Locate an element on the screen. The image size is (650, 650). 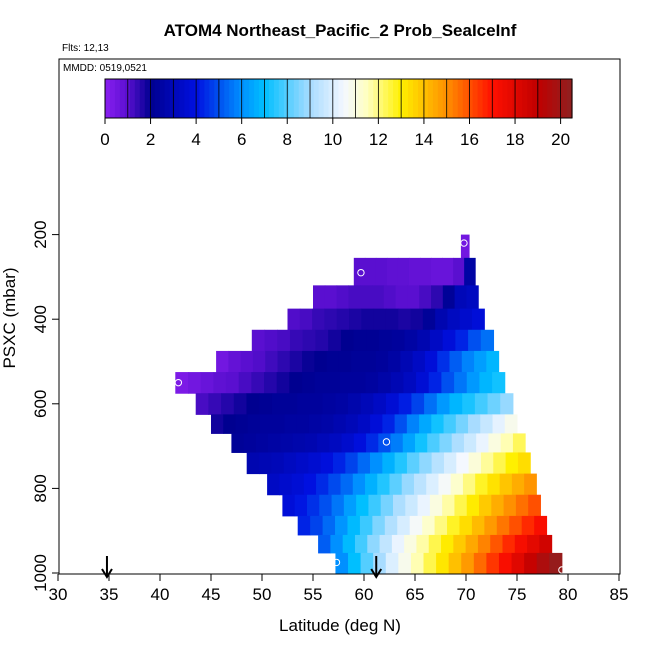
flights-label: Flts: 12,13 is located at coordinates (85, 48).